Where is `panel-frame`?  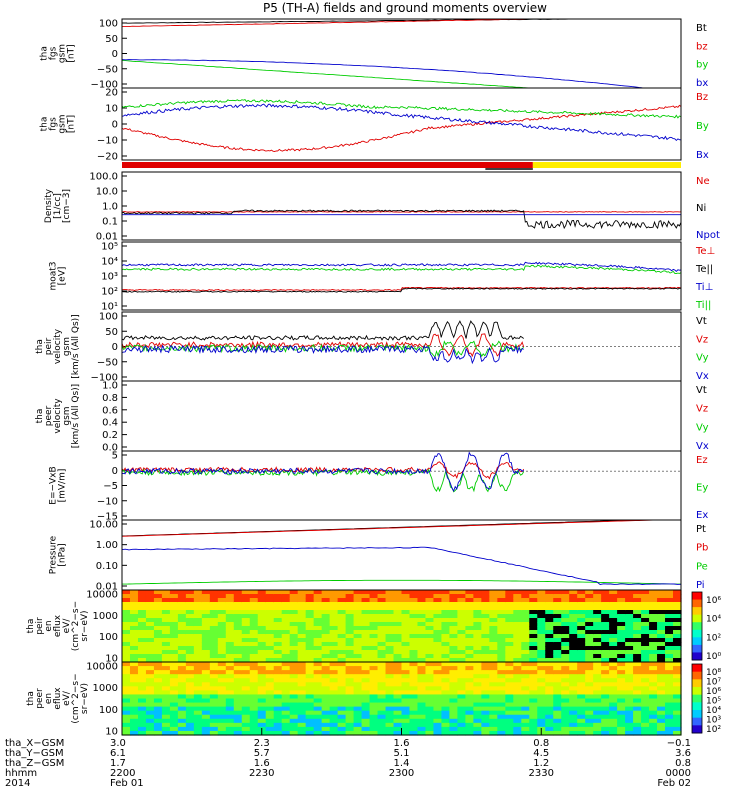 panel-frame is located at coordinates (401, 124).